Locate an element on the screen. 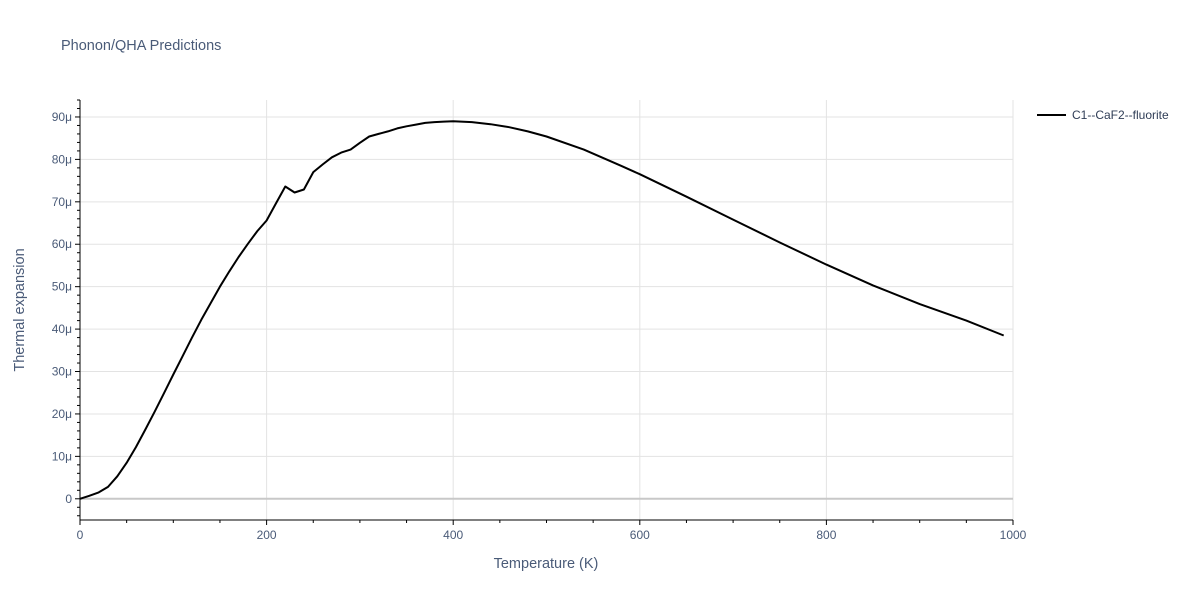 The image size is (1200, 600). y-tick-label: 20μ is located at coordinates (62, 414).